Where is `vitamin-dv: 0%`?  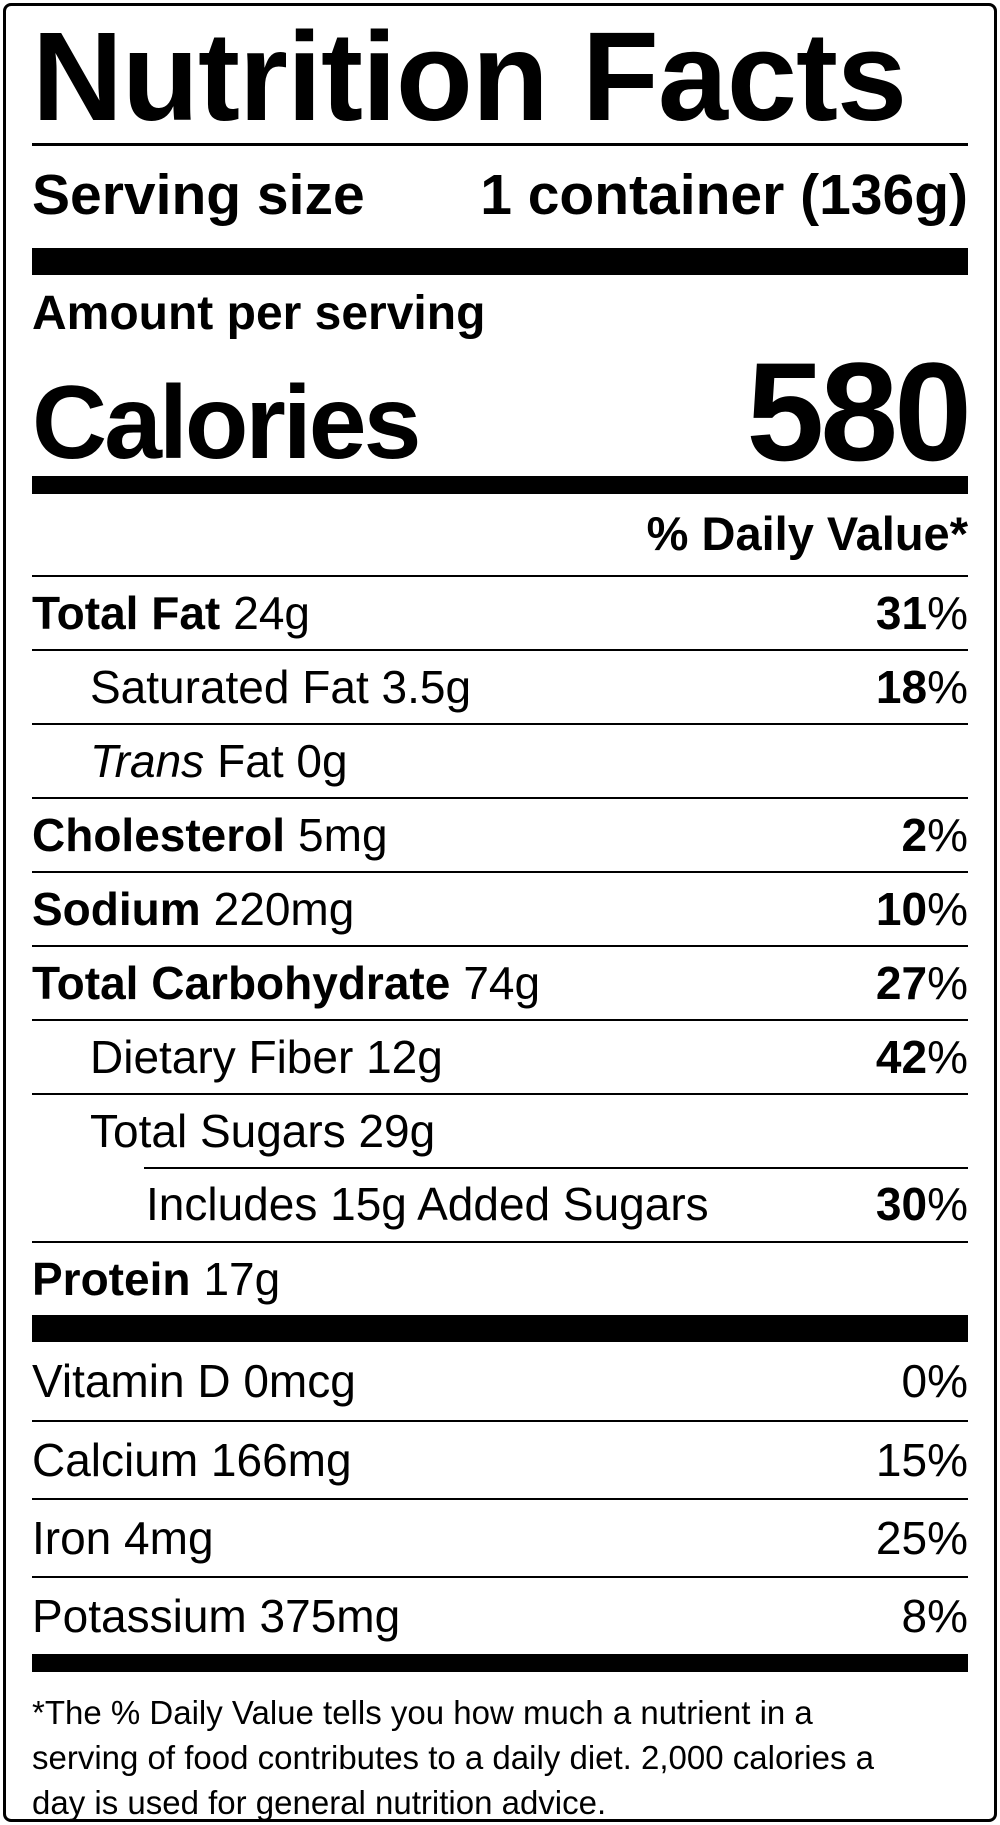 vitamin-dv: 0% is located at coordinates (935, 1381).